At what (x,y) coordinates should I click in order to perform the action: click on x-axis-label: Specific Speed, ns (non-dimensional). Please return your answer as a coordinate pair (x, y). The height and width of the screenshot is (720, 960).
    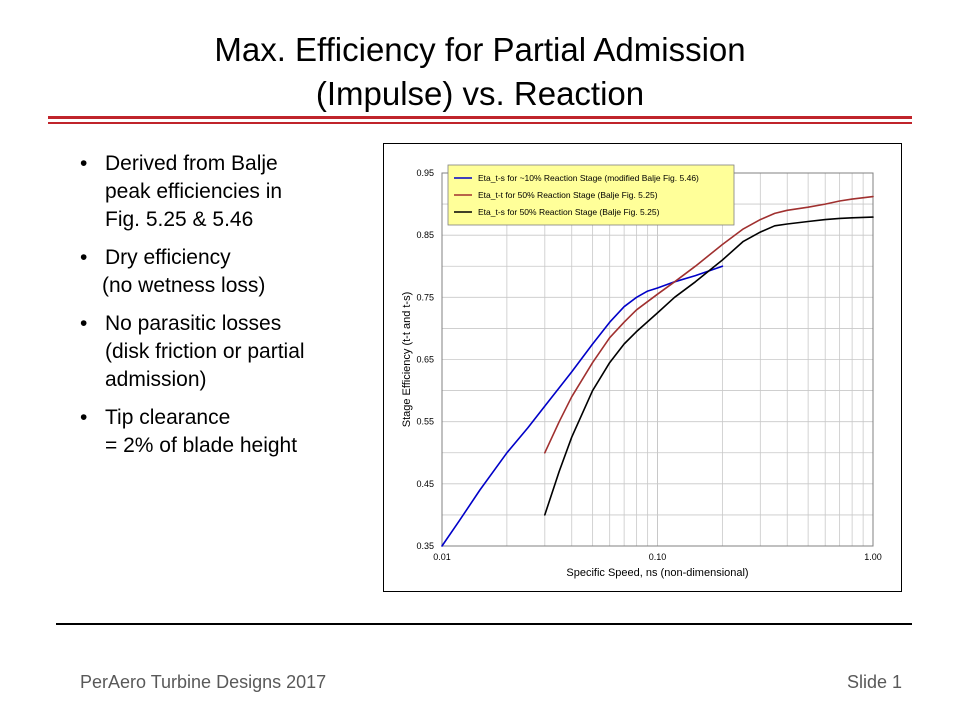
    Looking at the image, I should click on (657, 573).